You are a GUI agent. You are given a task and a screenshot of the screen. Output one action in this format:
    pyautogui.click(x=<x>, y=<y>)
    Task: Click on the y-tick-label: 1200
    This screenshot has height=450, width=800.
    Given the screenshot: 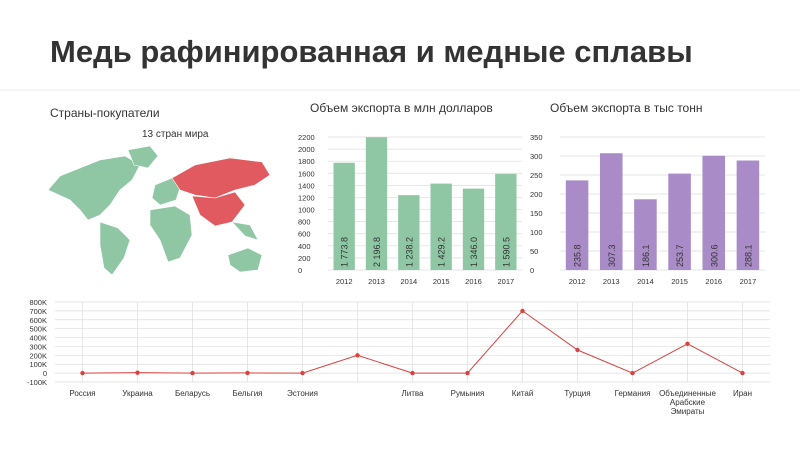 What is the action you would take?
    pyautogui.click(x=306, y=197)
    